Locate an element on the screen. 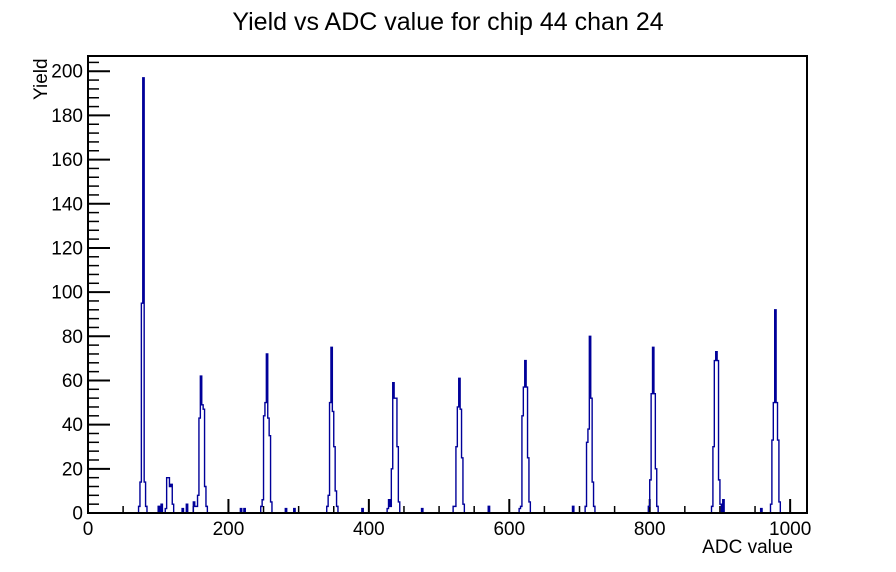 This screenshot has height=572, width=896. y-tick-label: 60 is located at coordinates (72, 381).